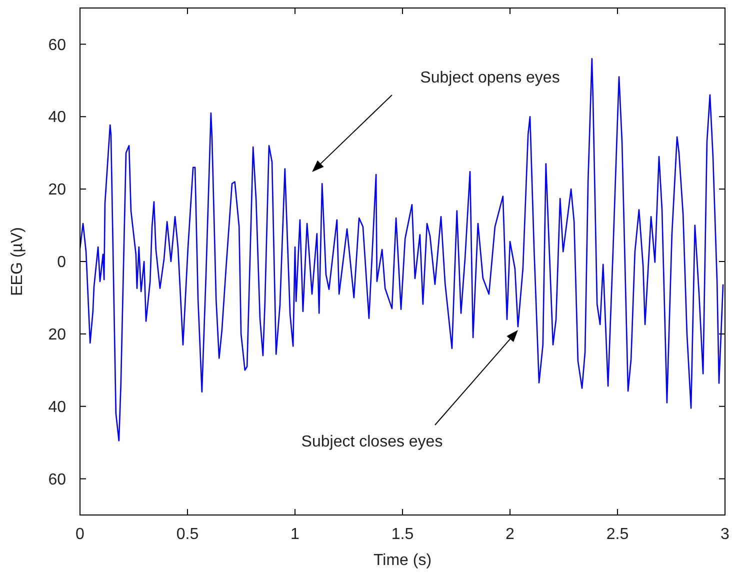  I want to click on y-tick-label: 0, so click(61, 263).